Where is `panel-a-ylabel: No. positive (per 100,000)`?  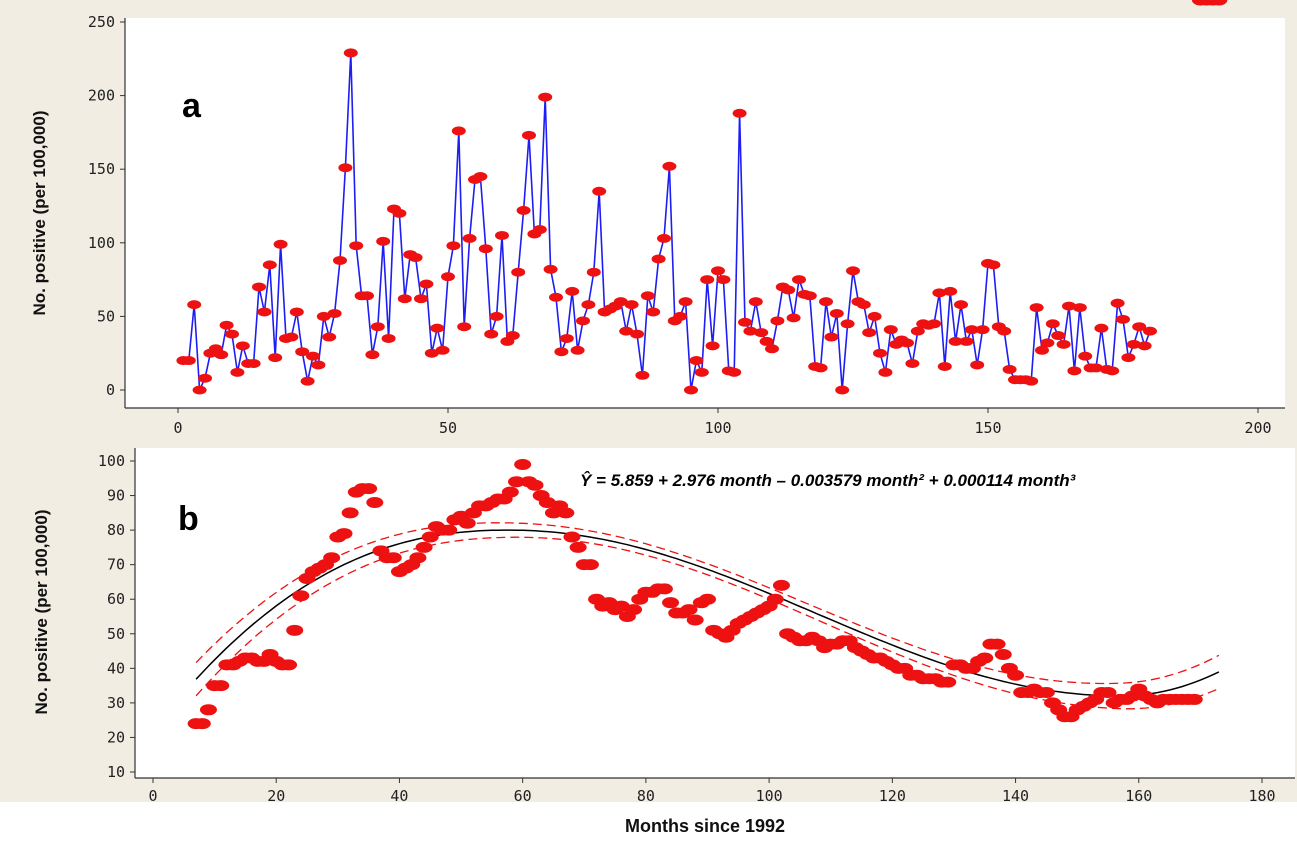
panel-a-ylabel: No. positive (per 100,000) is located at coordinates (39, 212).